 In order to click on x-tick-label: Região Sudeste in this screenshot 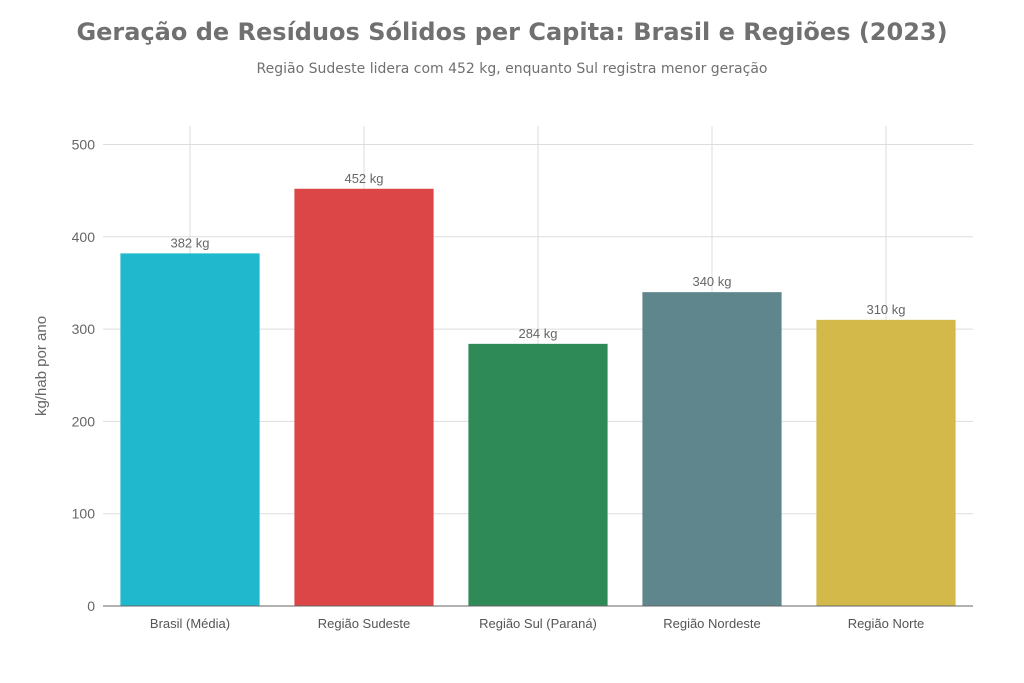, I will do `click(364, 623)`.